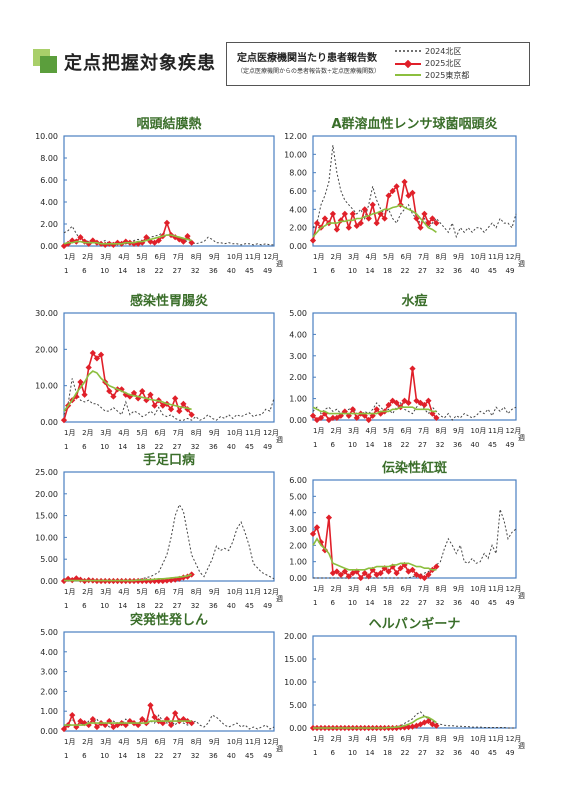  I want to click on header-logo-mark, so click(45, 61).